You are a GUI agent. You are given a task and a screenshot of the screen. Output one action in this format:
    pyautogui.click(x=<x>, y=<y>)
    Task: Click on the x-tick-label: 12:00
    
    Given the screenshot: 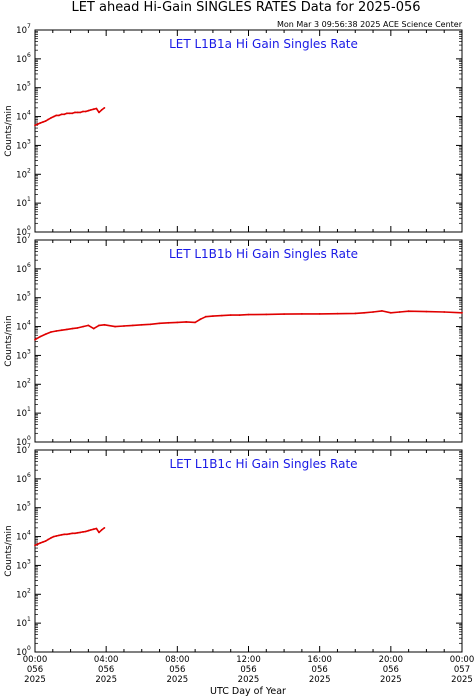 What is the action you would take?
    pyautogui.click(x=248, y=660)
    